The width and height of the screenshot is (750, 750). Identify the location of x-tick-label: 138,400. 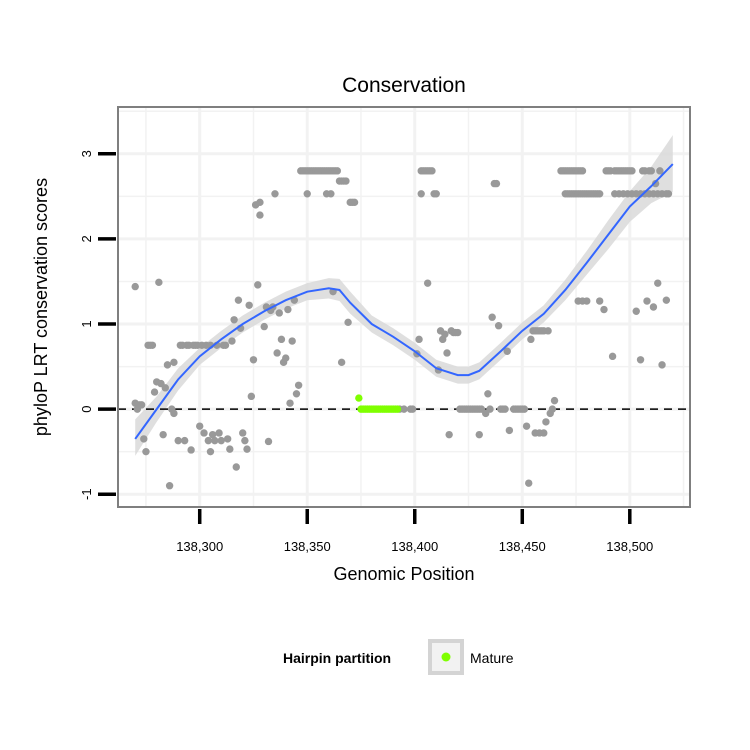
(414, 546).